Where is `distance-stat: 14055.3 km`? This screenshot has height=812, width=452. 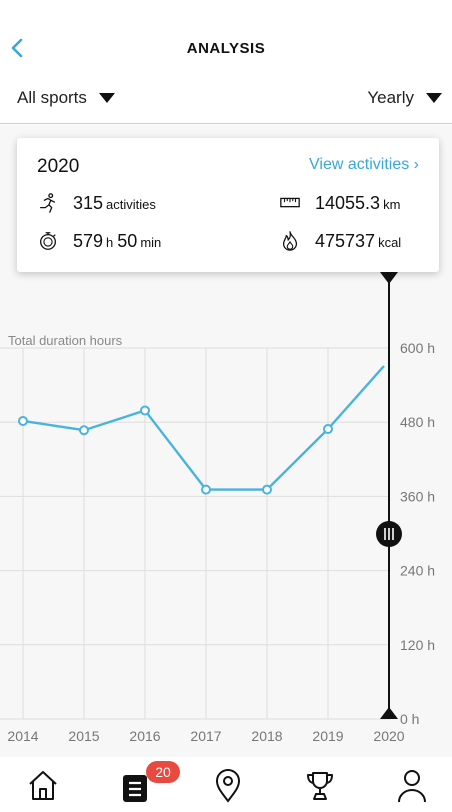 distance-stat: 14055.3 km is located at coordinates (359, 203).